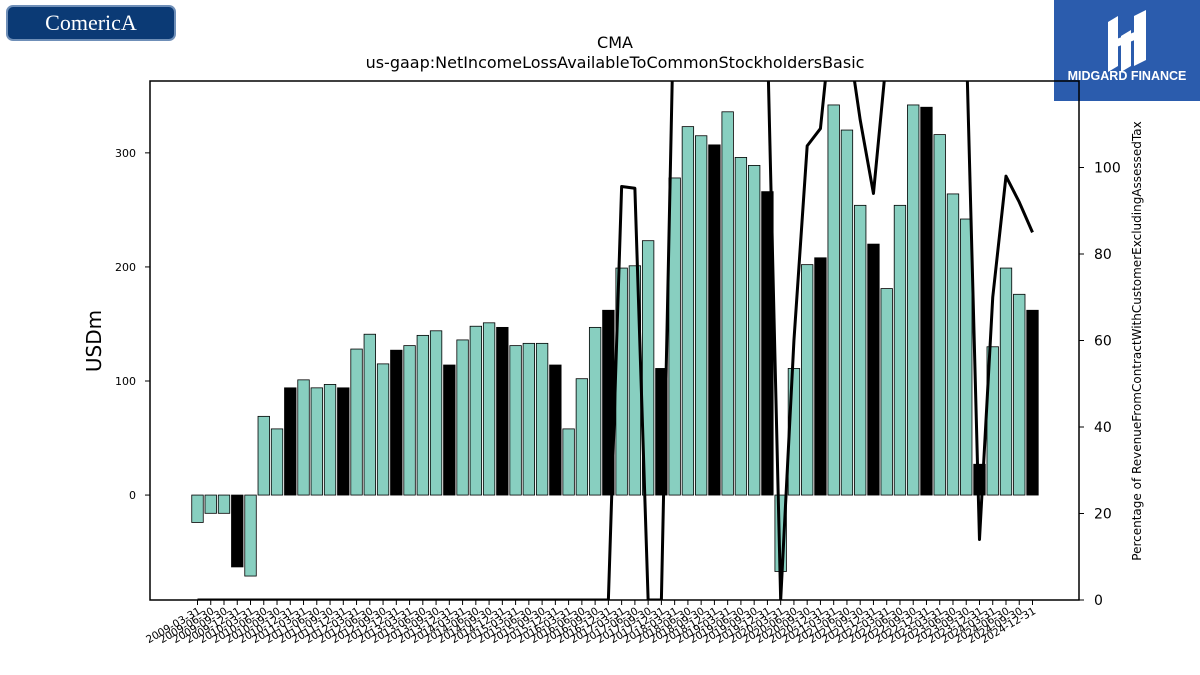 This screenshot has height=675, width=1200. Describe the element at coordinates (1100, 385) in the screenshot. I see `y2-axis: 0 20 40 60 80 100` at that location.